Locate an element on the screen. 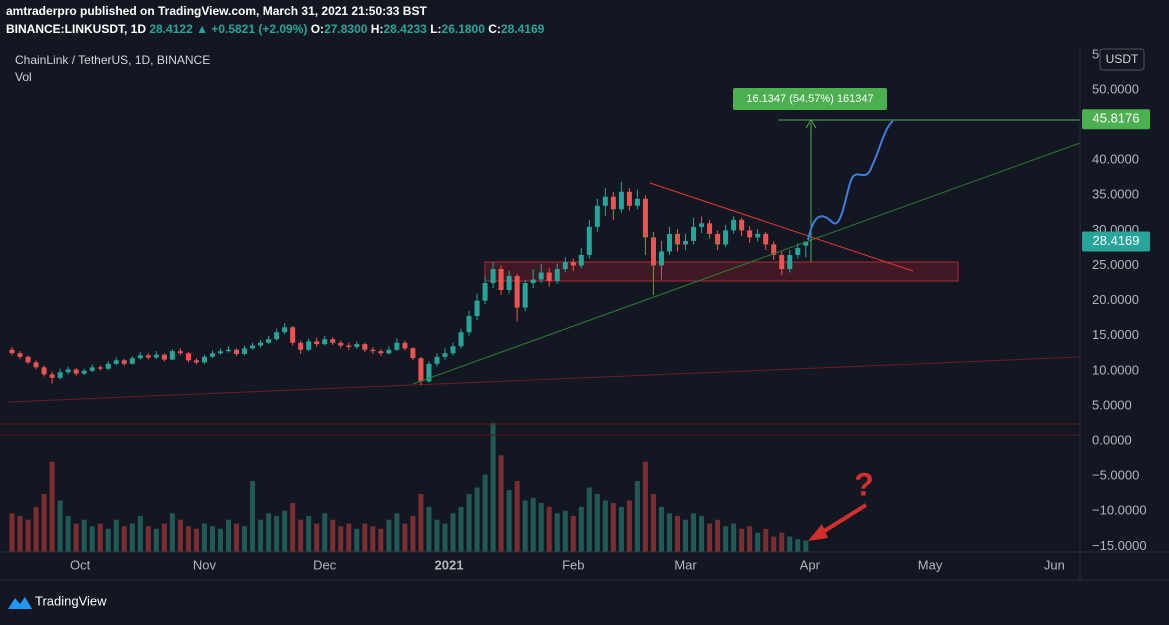 The width and height of the screenshot is (1169, 625). currency-label: USDT is located at coordinates (1122, 59).